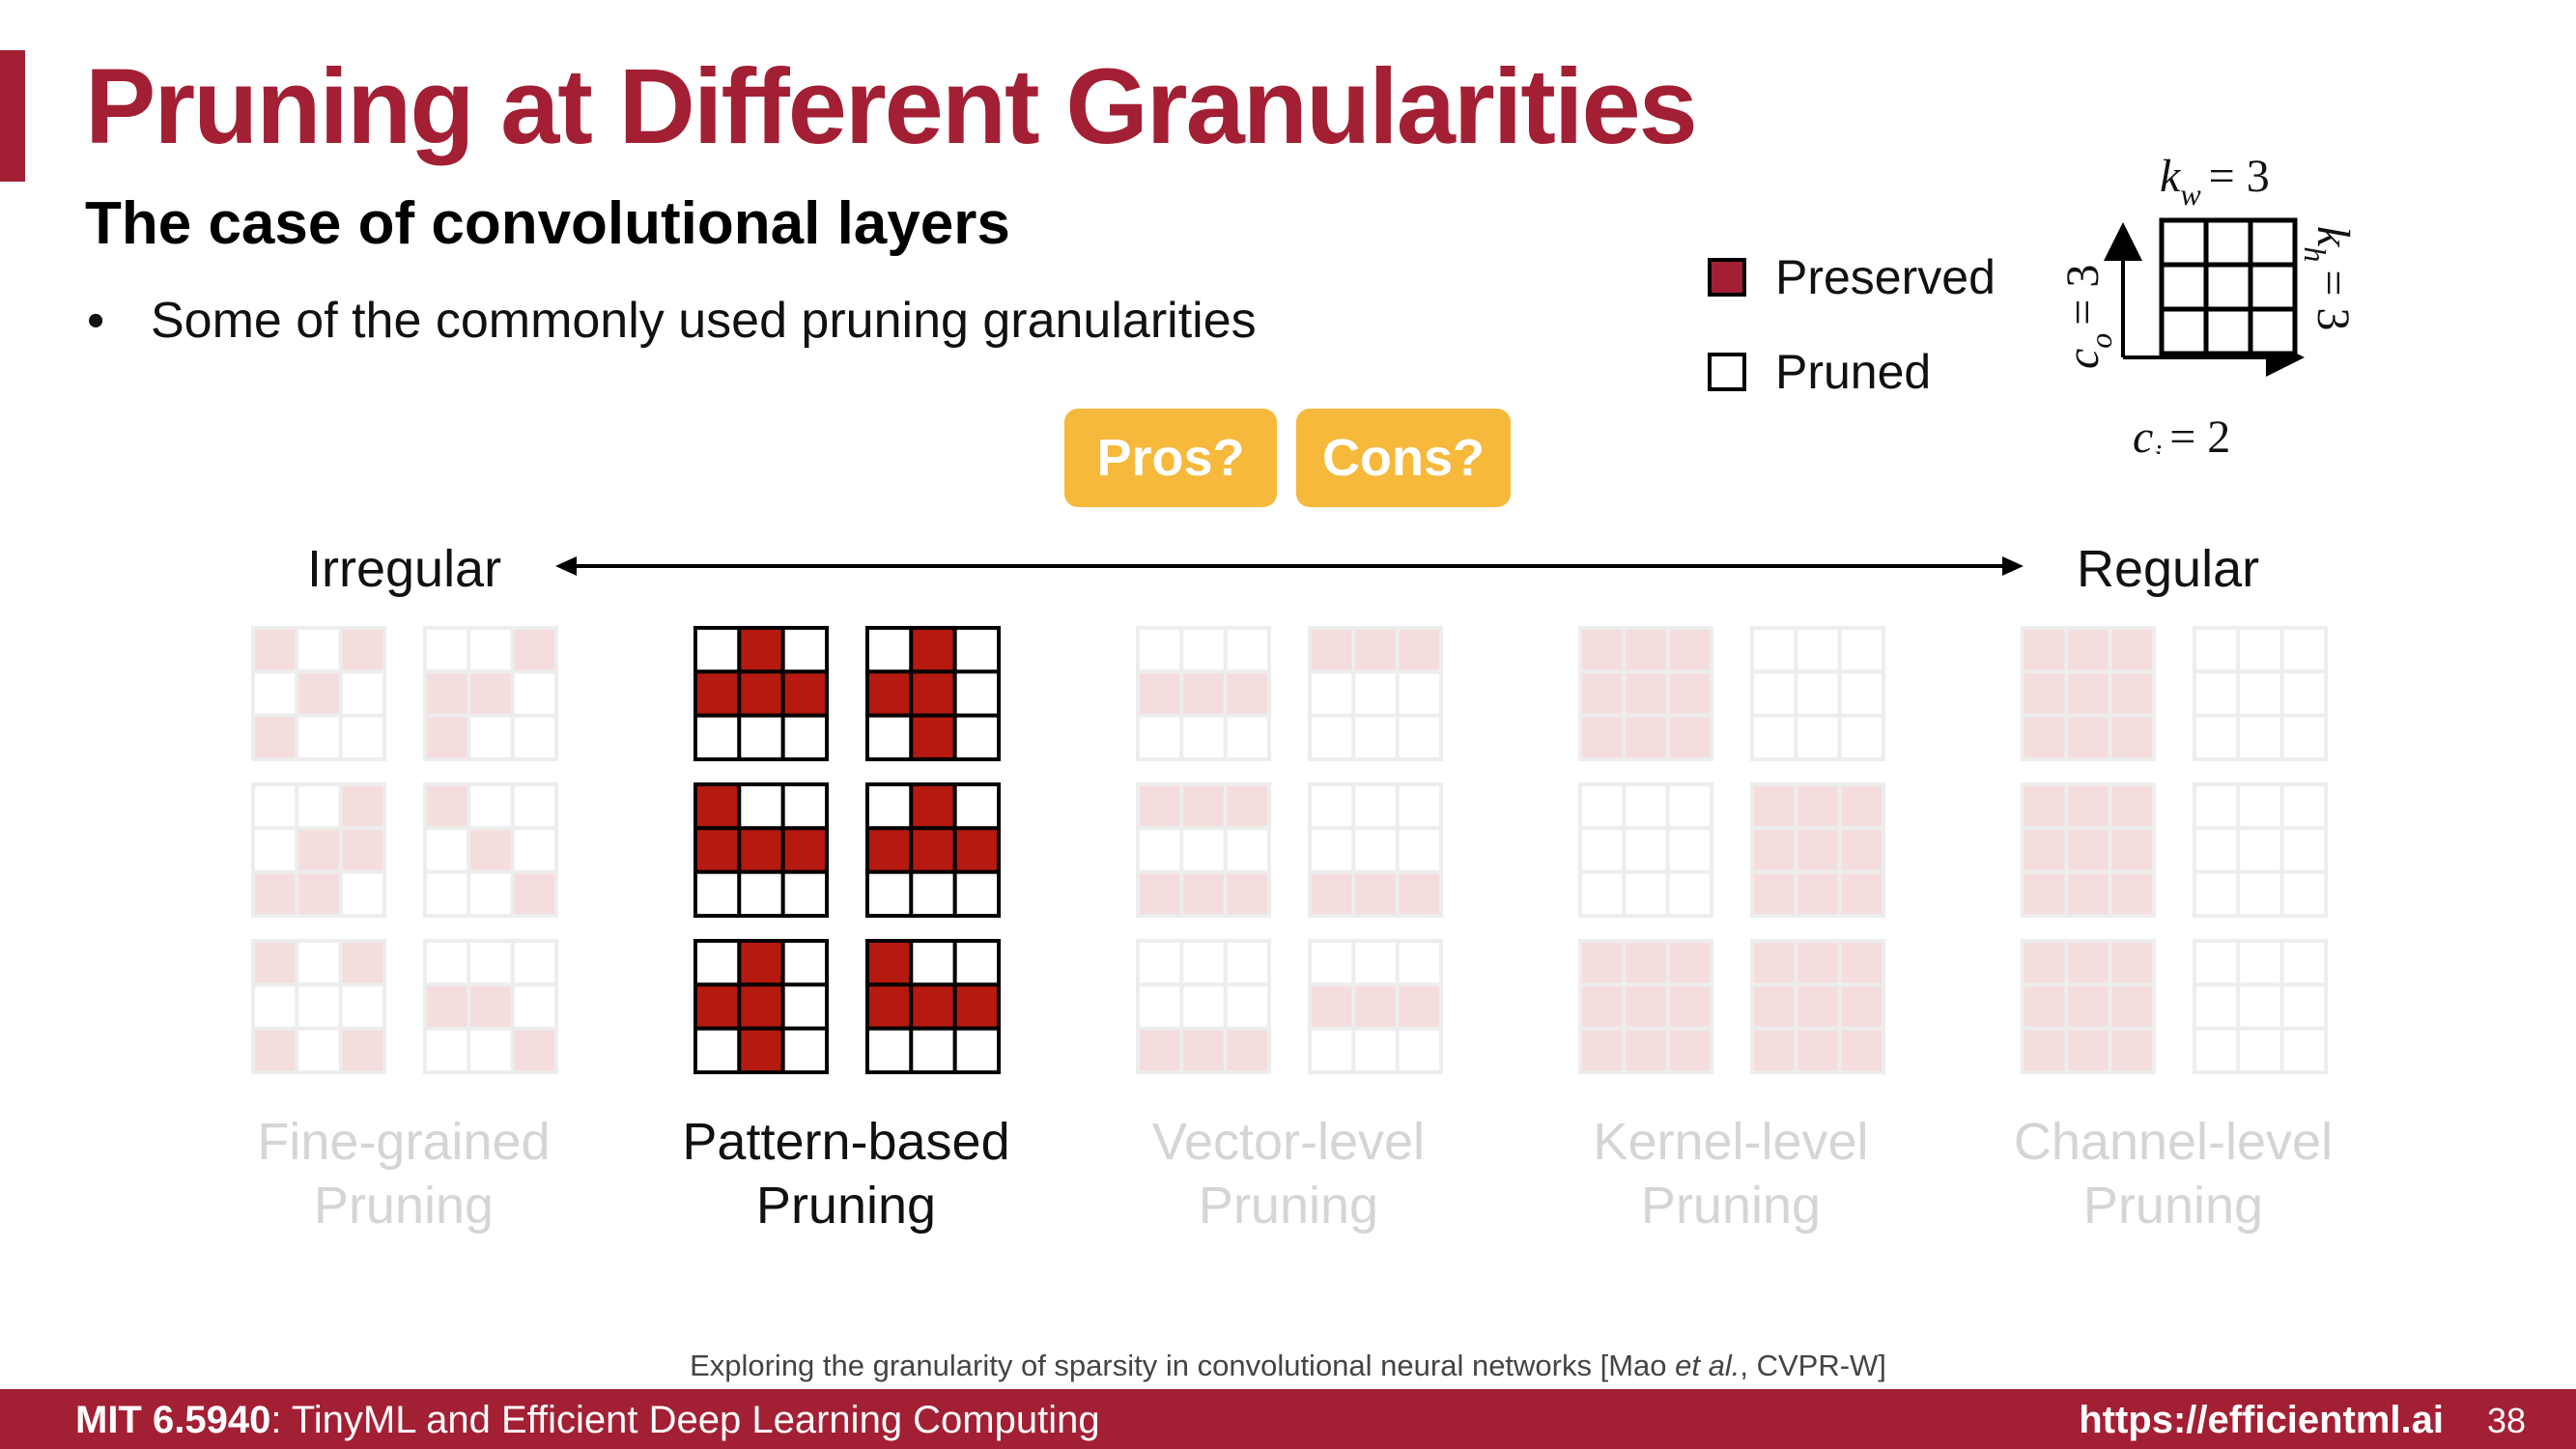 The image size is (2576, 1449). Describe the element at coordinates (1727, 372) in the screenshot. I see `pruned-swatch` at that location.